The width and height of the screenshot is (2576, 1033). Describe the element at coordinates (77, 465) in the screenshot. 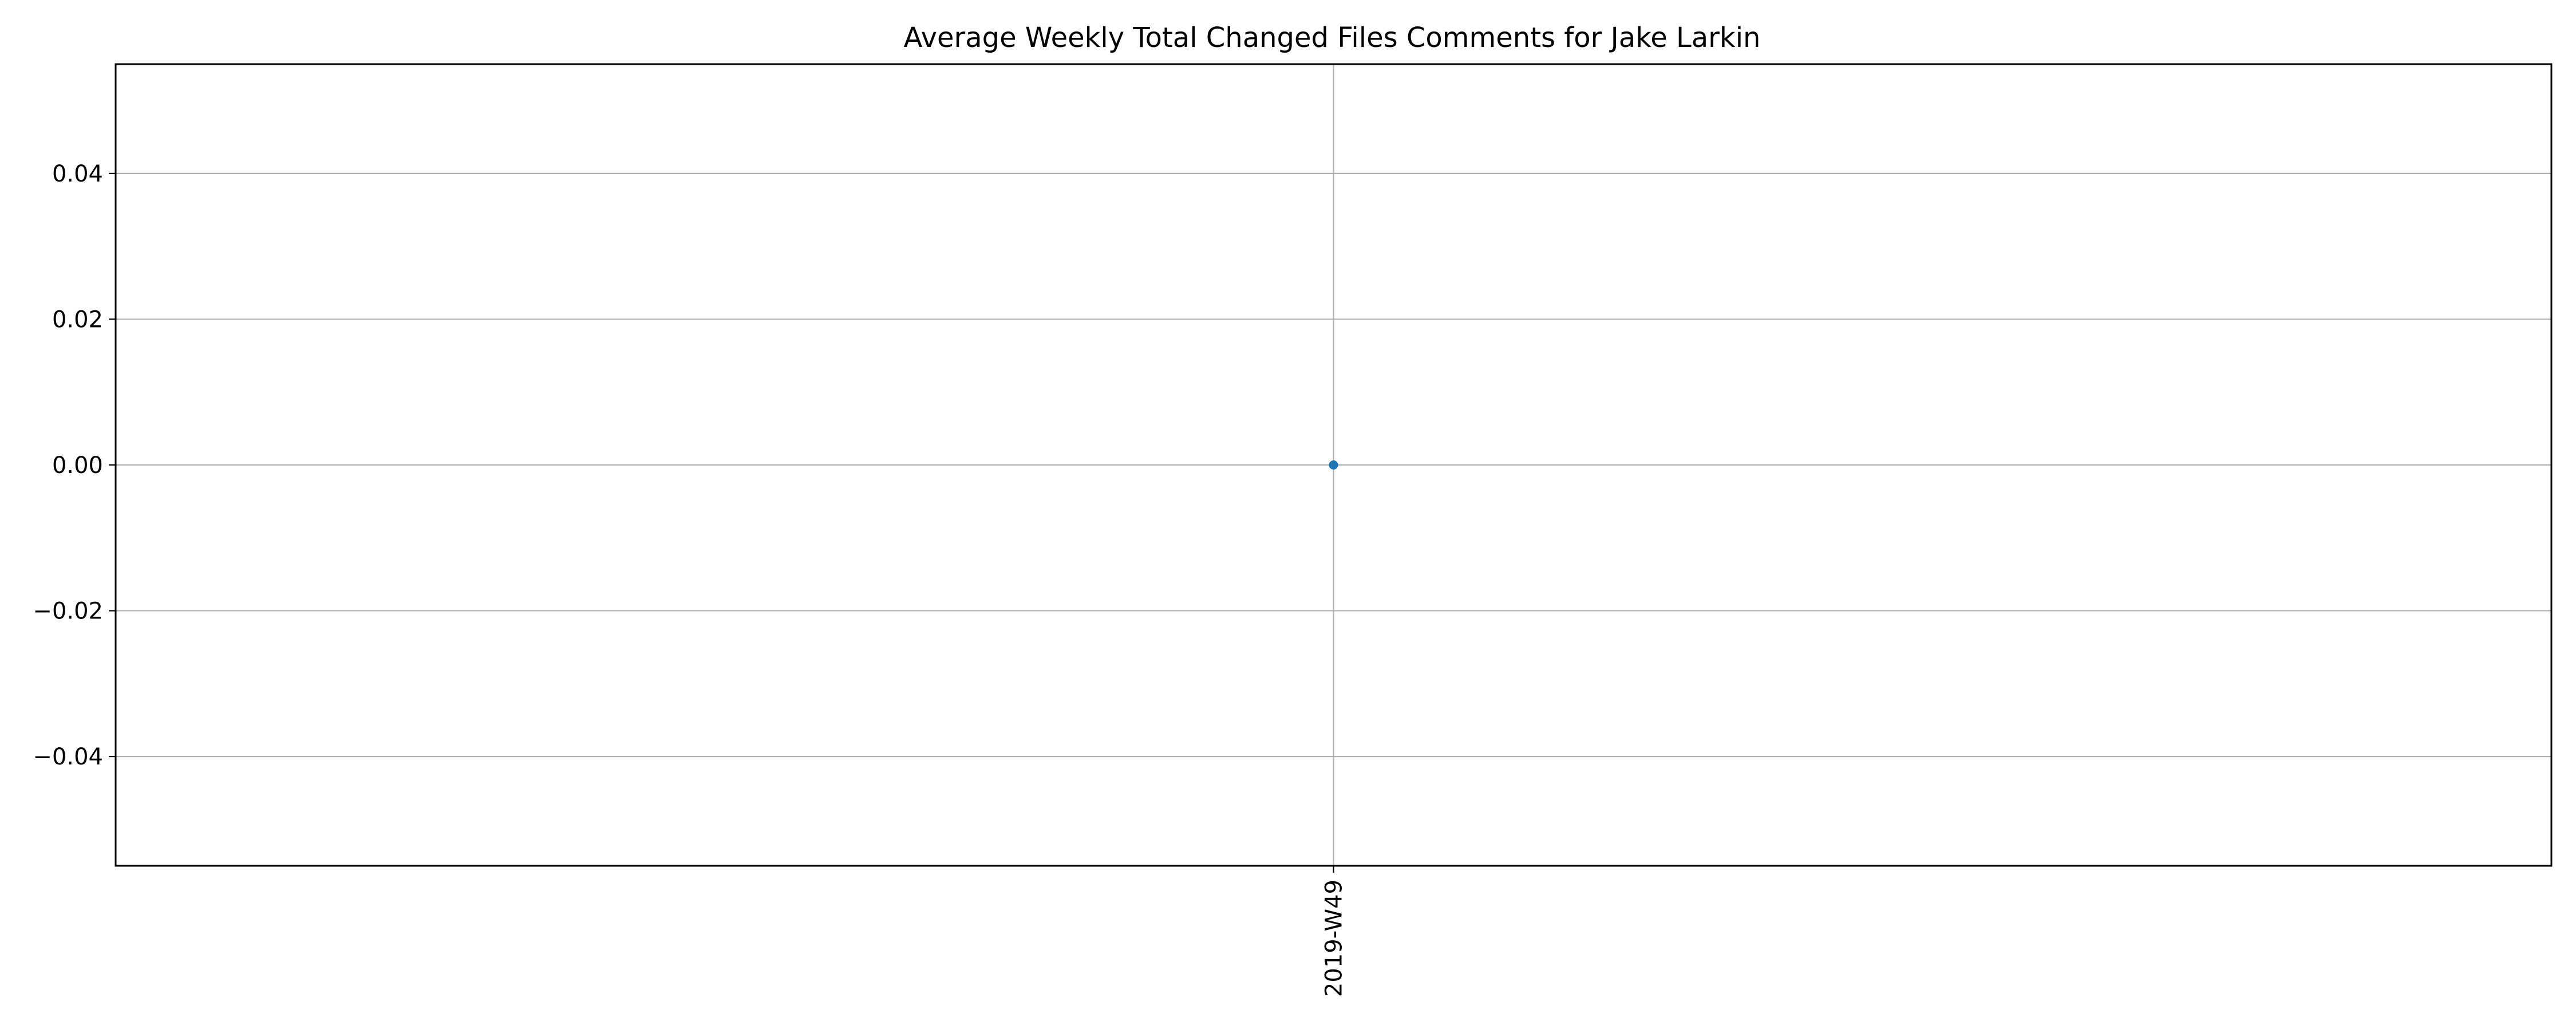

I see `y-tick-label: 0.00` at that location.